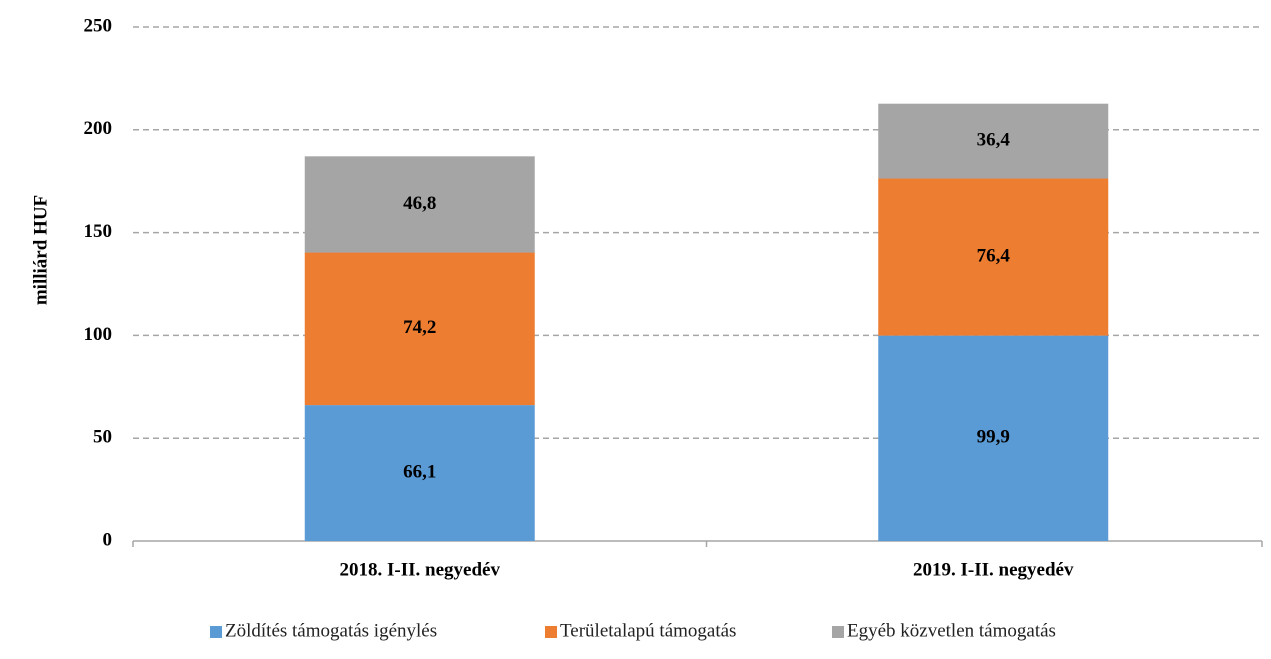 The image size is (1271, 659). Describe the element at coordinates (331, 630) in the screenshot. I see `legend-label: Zöldítés támogatás igénylés` at that location.